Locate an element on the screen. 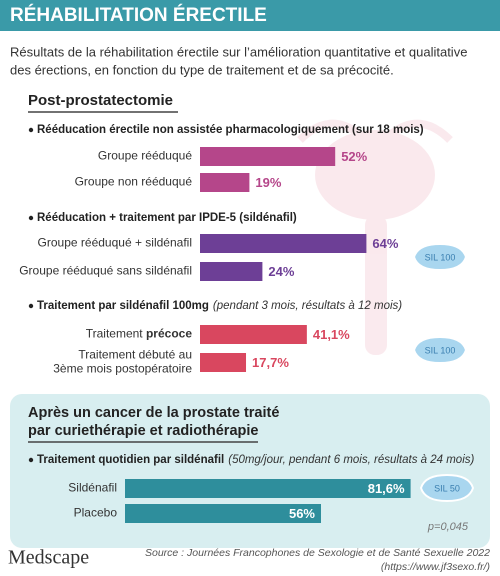 This screenshot has height=576, width=500. bar-label: Groupe non rééduqué is located at coordinates (134, 182).